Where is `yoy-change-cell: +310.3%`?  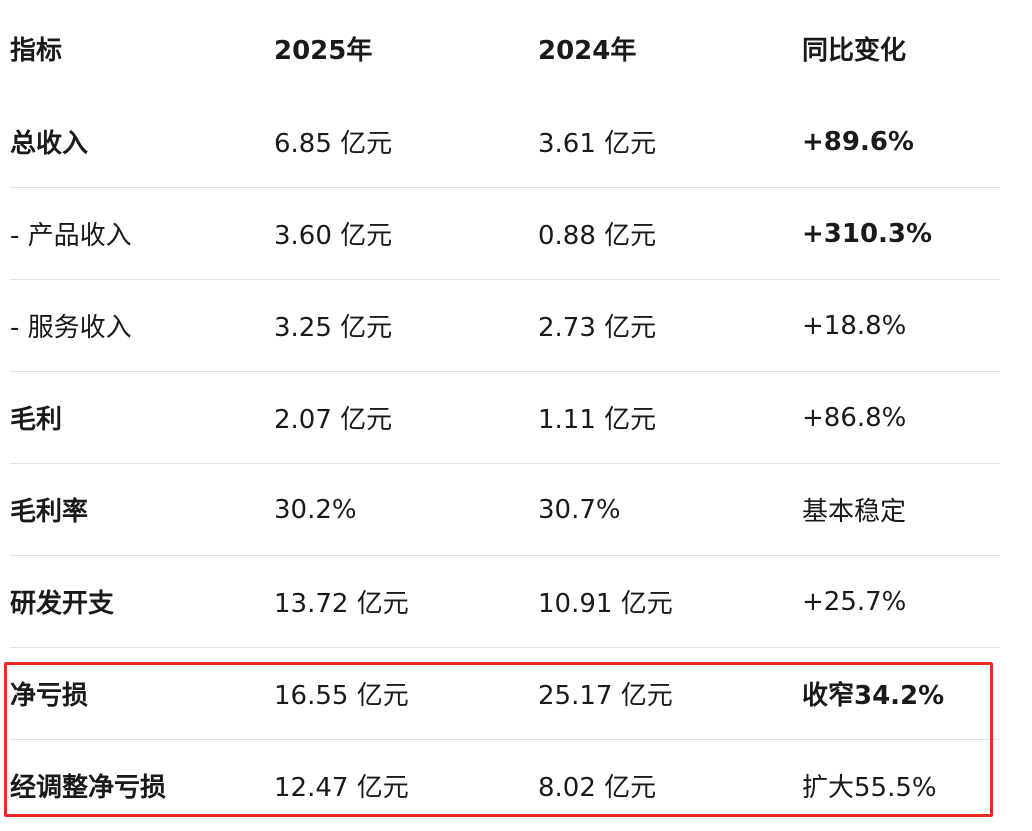 yoy-change-cell: +310.3% is located at coordinates (901, 234).